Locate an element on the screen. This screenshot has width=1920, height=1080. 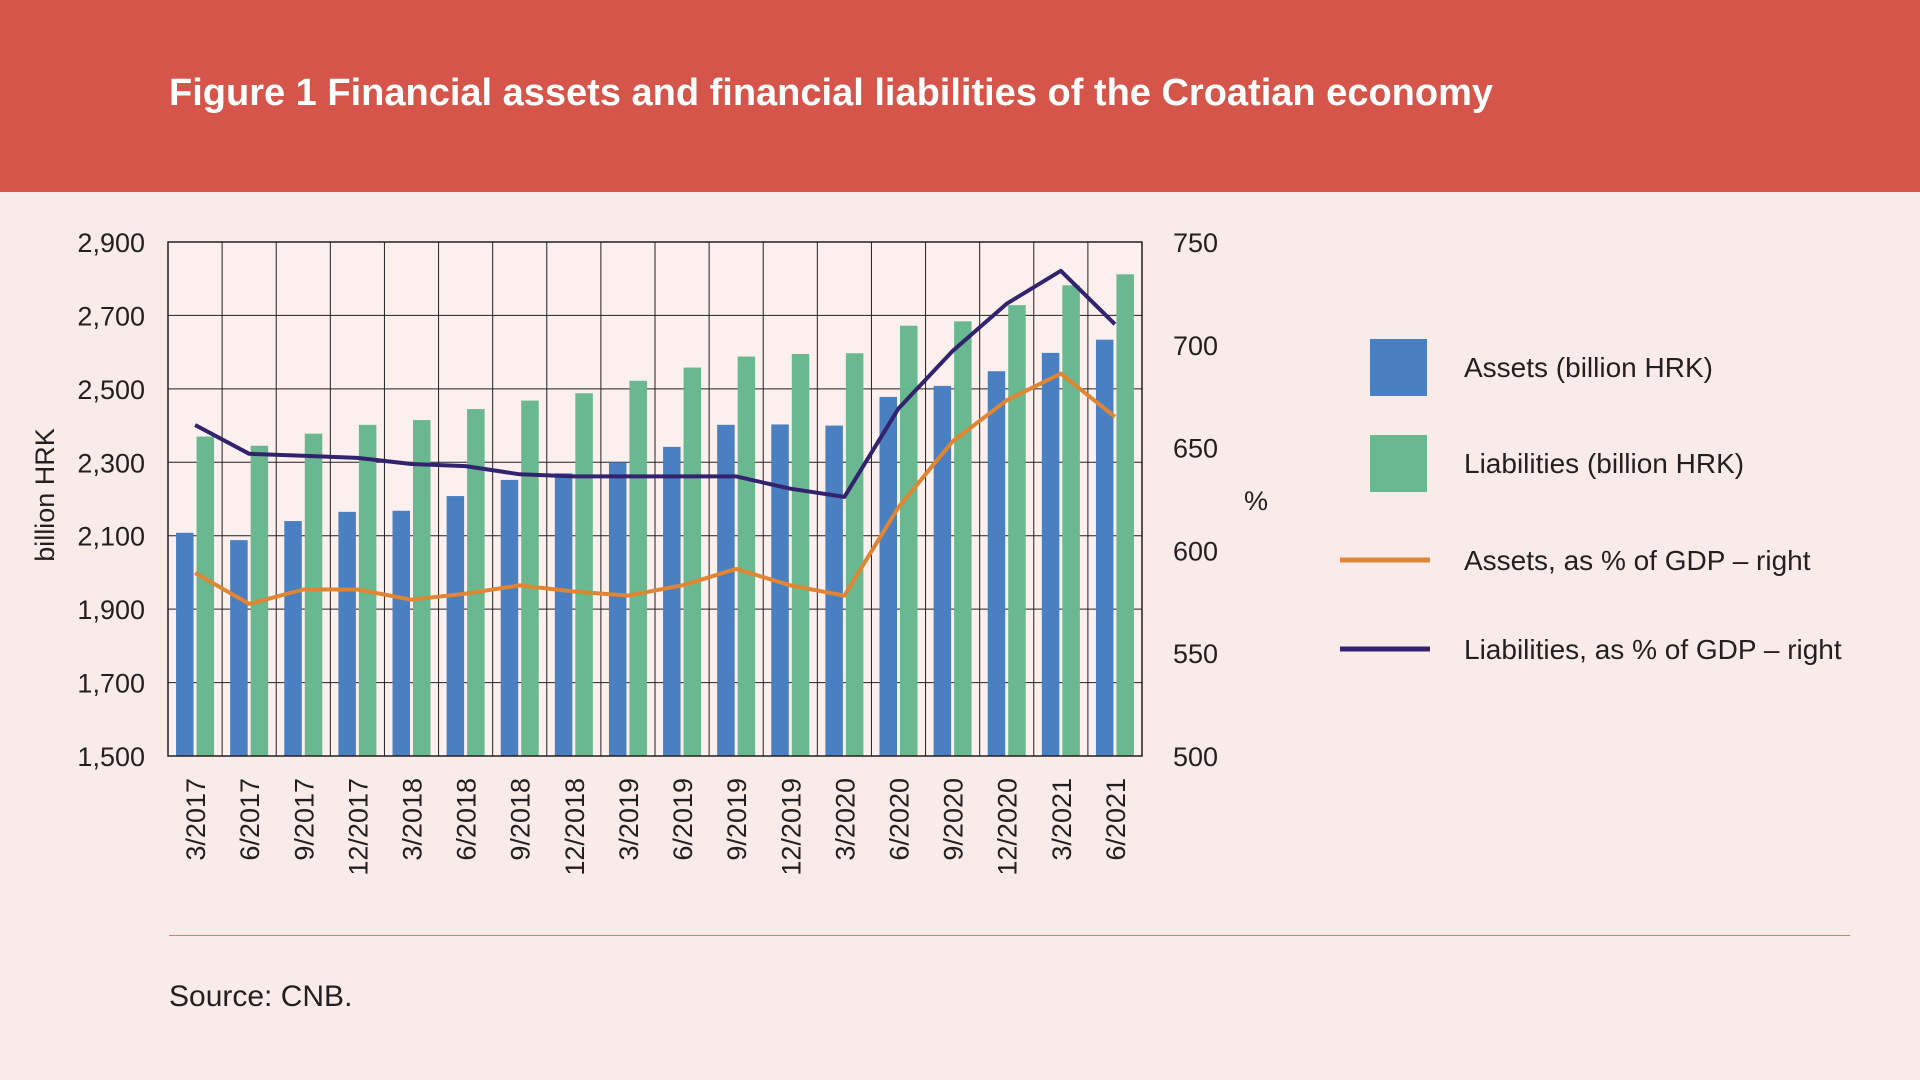
x-tick-label: 12/2018 is located at coordinates (575, 827).